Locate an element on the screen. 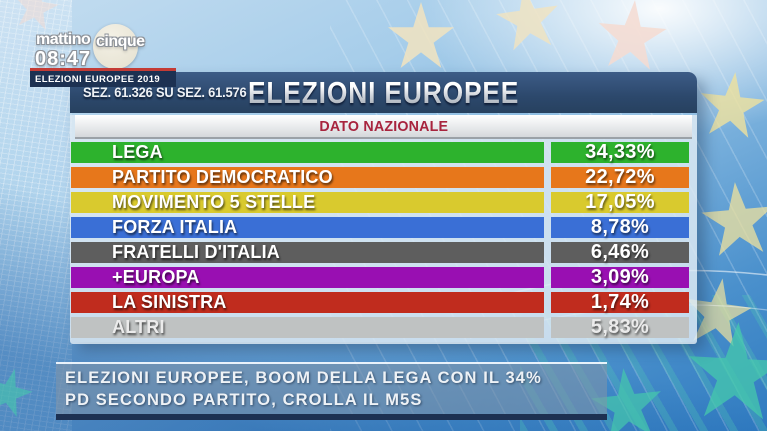 Image resolution: width=767 pixels, height=431 pixels. party-name-cell: ALTRI is located at coordinates (307, 327).